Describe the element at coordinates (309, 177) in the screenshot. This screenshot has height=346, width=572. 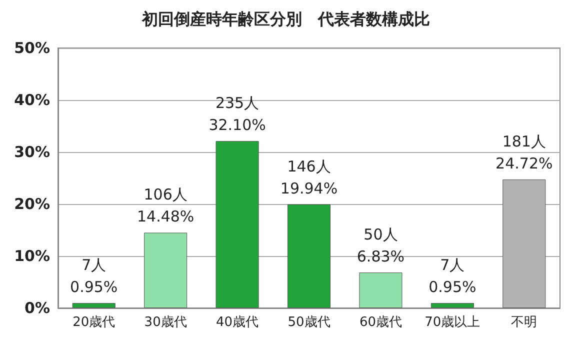
I see `data-label: 146人 19.94%` at that location.